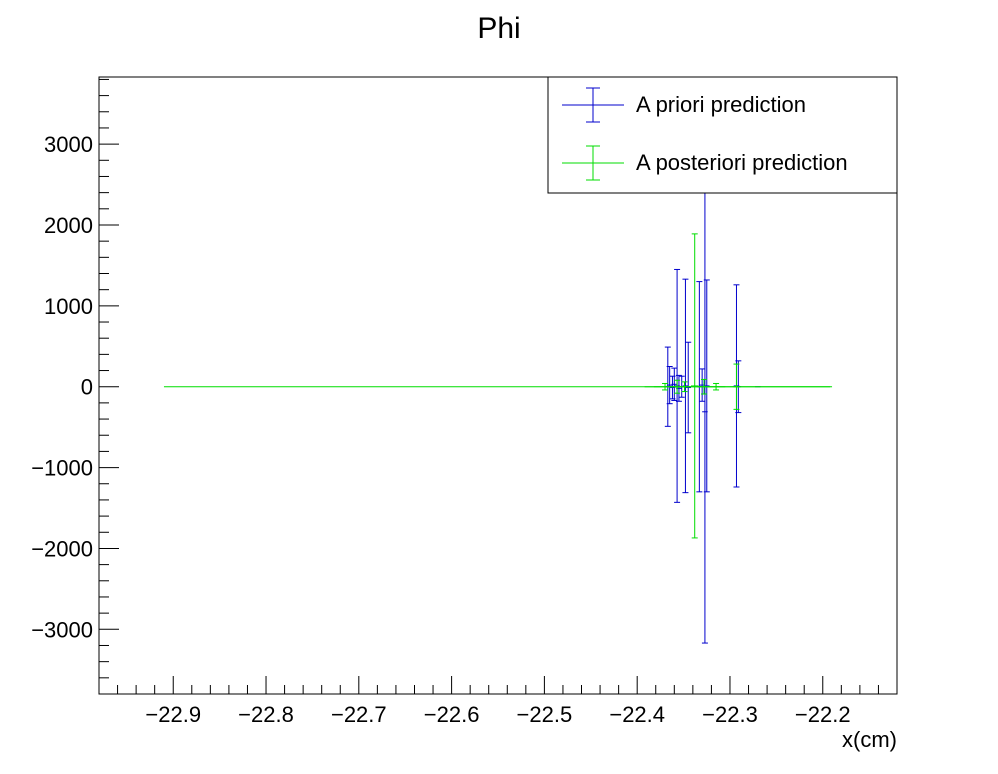  Describe the element at coordinates (359, 714) in the screenshot. I see `x-tick-label: −22.7` at that location.